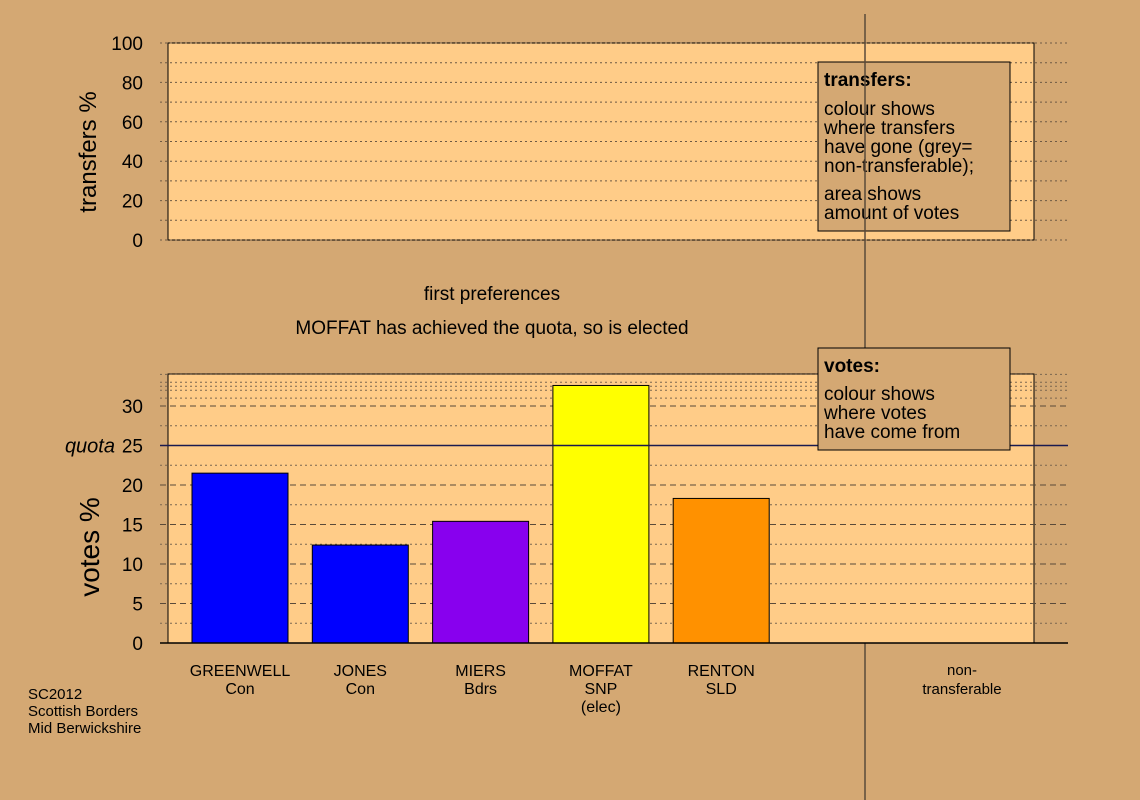 Image resolution: width=1140 pixels, height=800 pixels. Describe the element at coordinates (872, 194) in the screenshot. I see `transfers-legend-line: area shows` at that location.